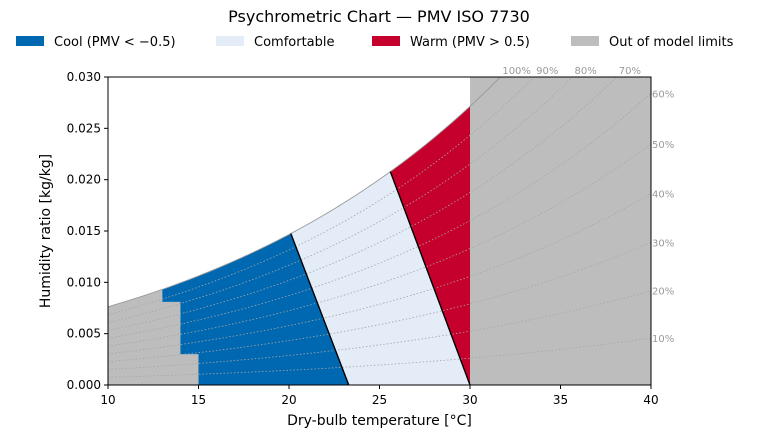 This screenshot has height=439, width=758. Describe the element at coordinates (255, 309) in the screenshot. I see `cool-region` at that location.